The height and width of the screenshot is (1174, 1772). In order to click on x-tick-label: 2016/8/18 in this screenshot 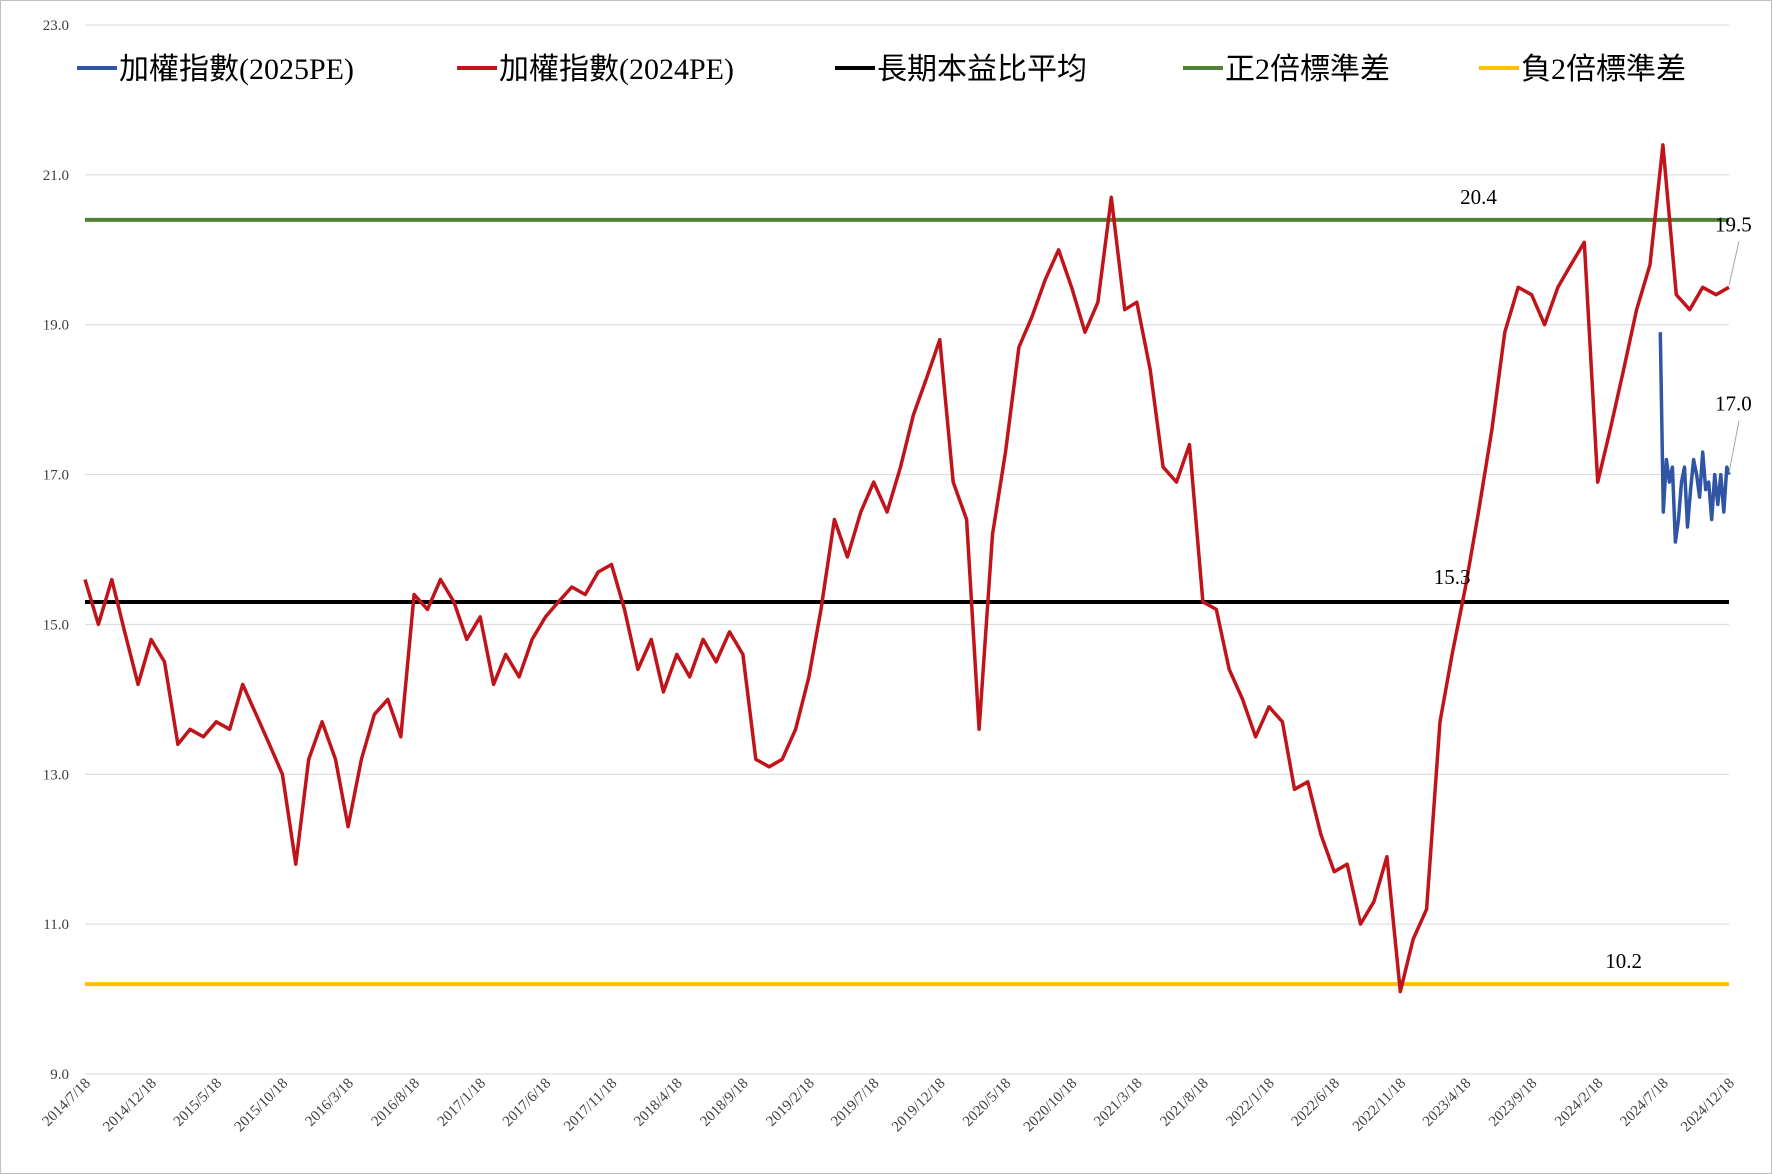, I will do `click(396, 1103)`.